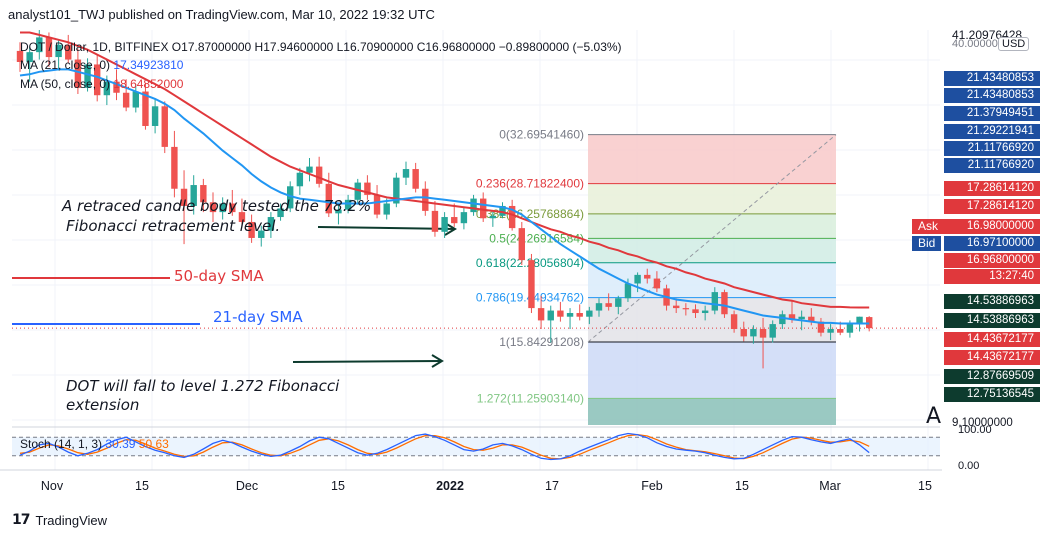 Image resolution: width=1052 pixels, height=539 pixels. What do you see at coordinates (217, 206) in the screenshot?
I see `retrace-annotation-line1: A retraced candle body tested the 78.2%` at bounding box center [217, 206].